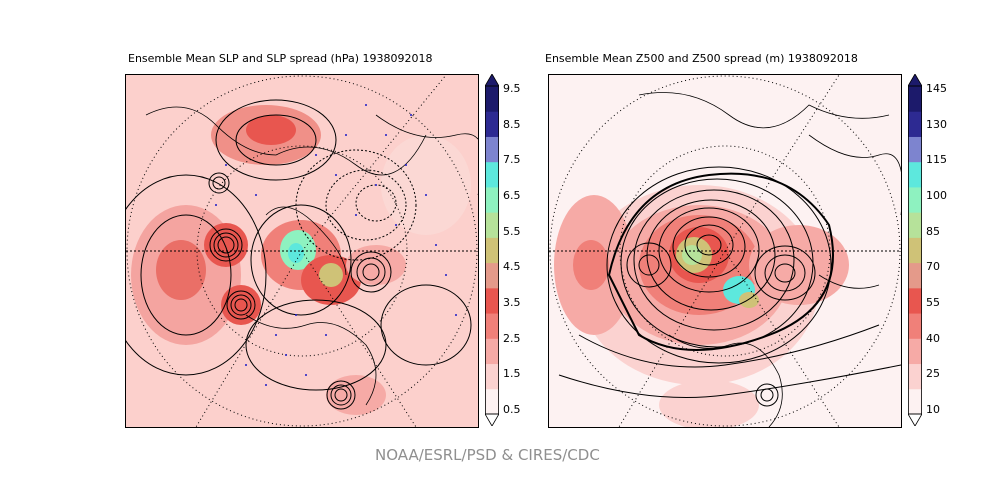 Image resolution: width=1000 pixels, height=500 pixels. Describe the element at coordinates (512, 266) in the screenshot. I see `slp-colorbar-tick: 4.5` at that location.